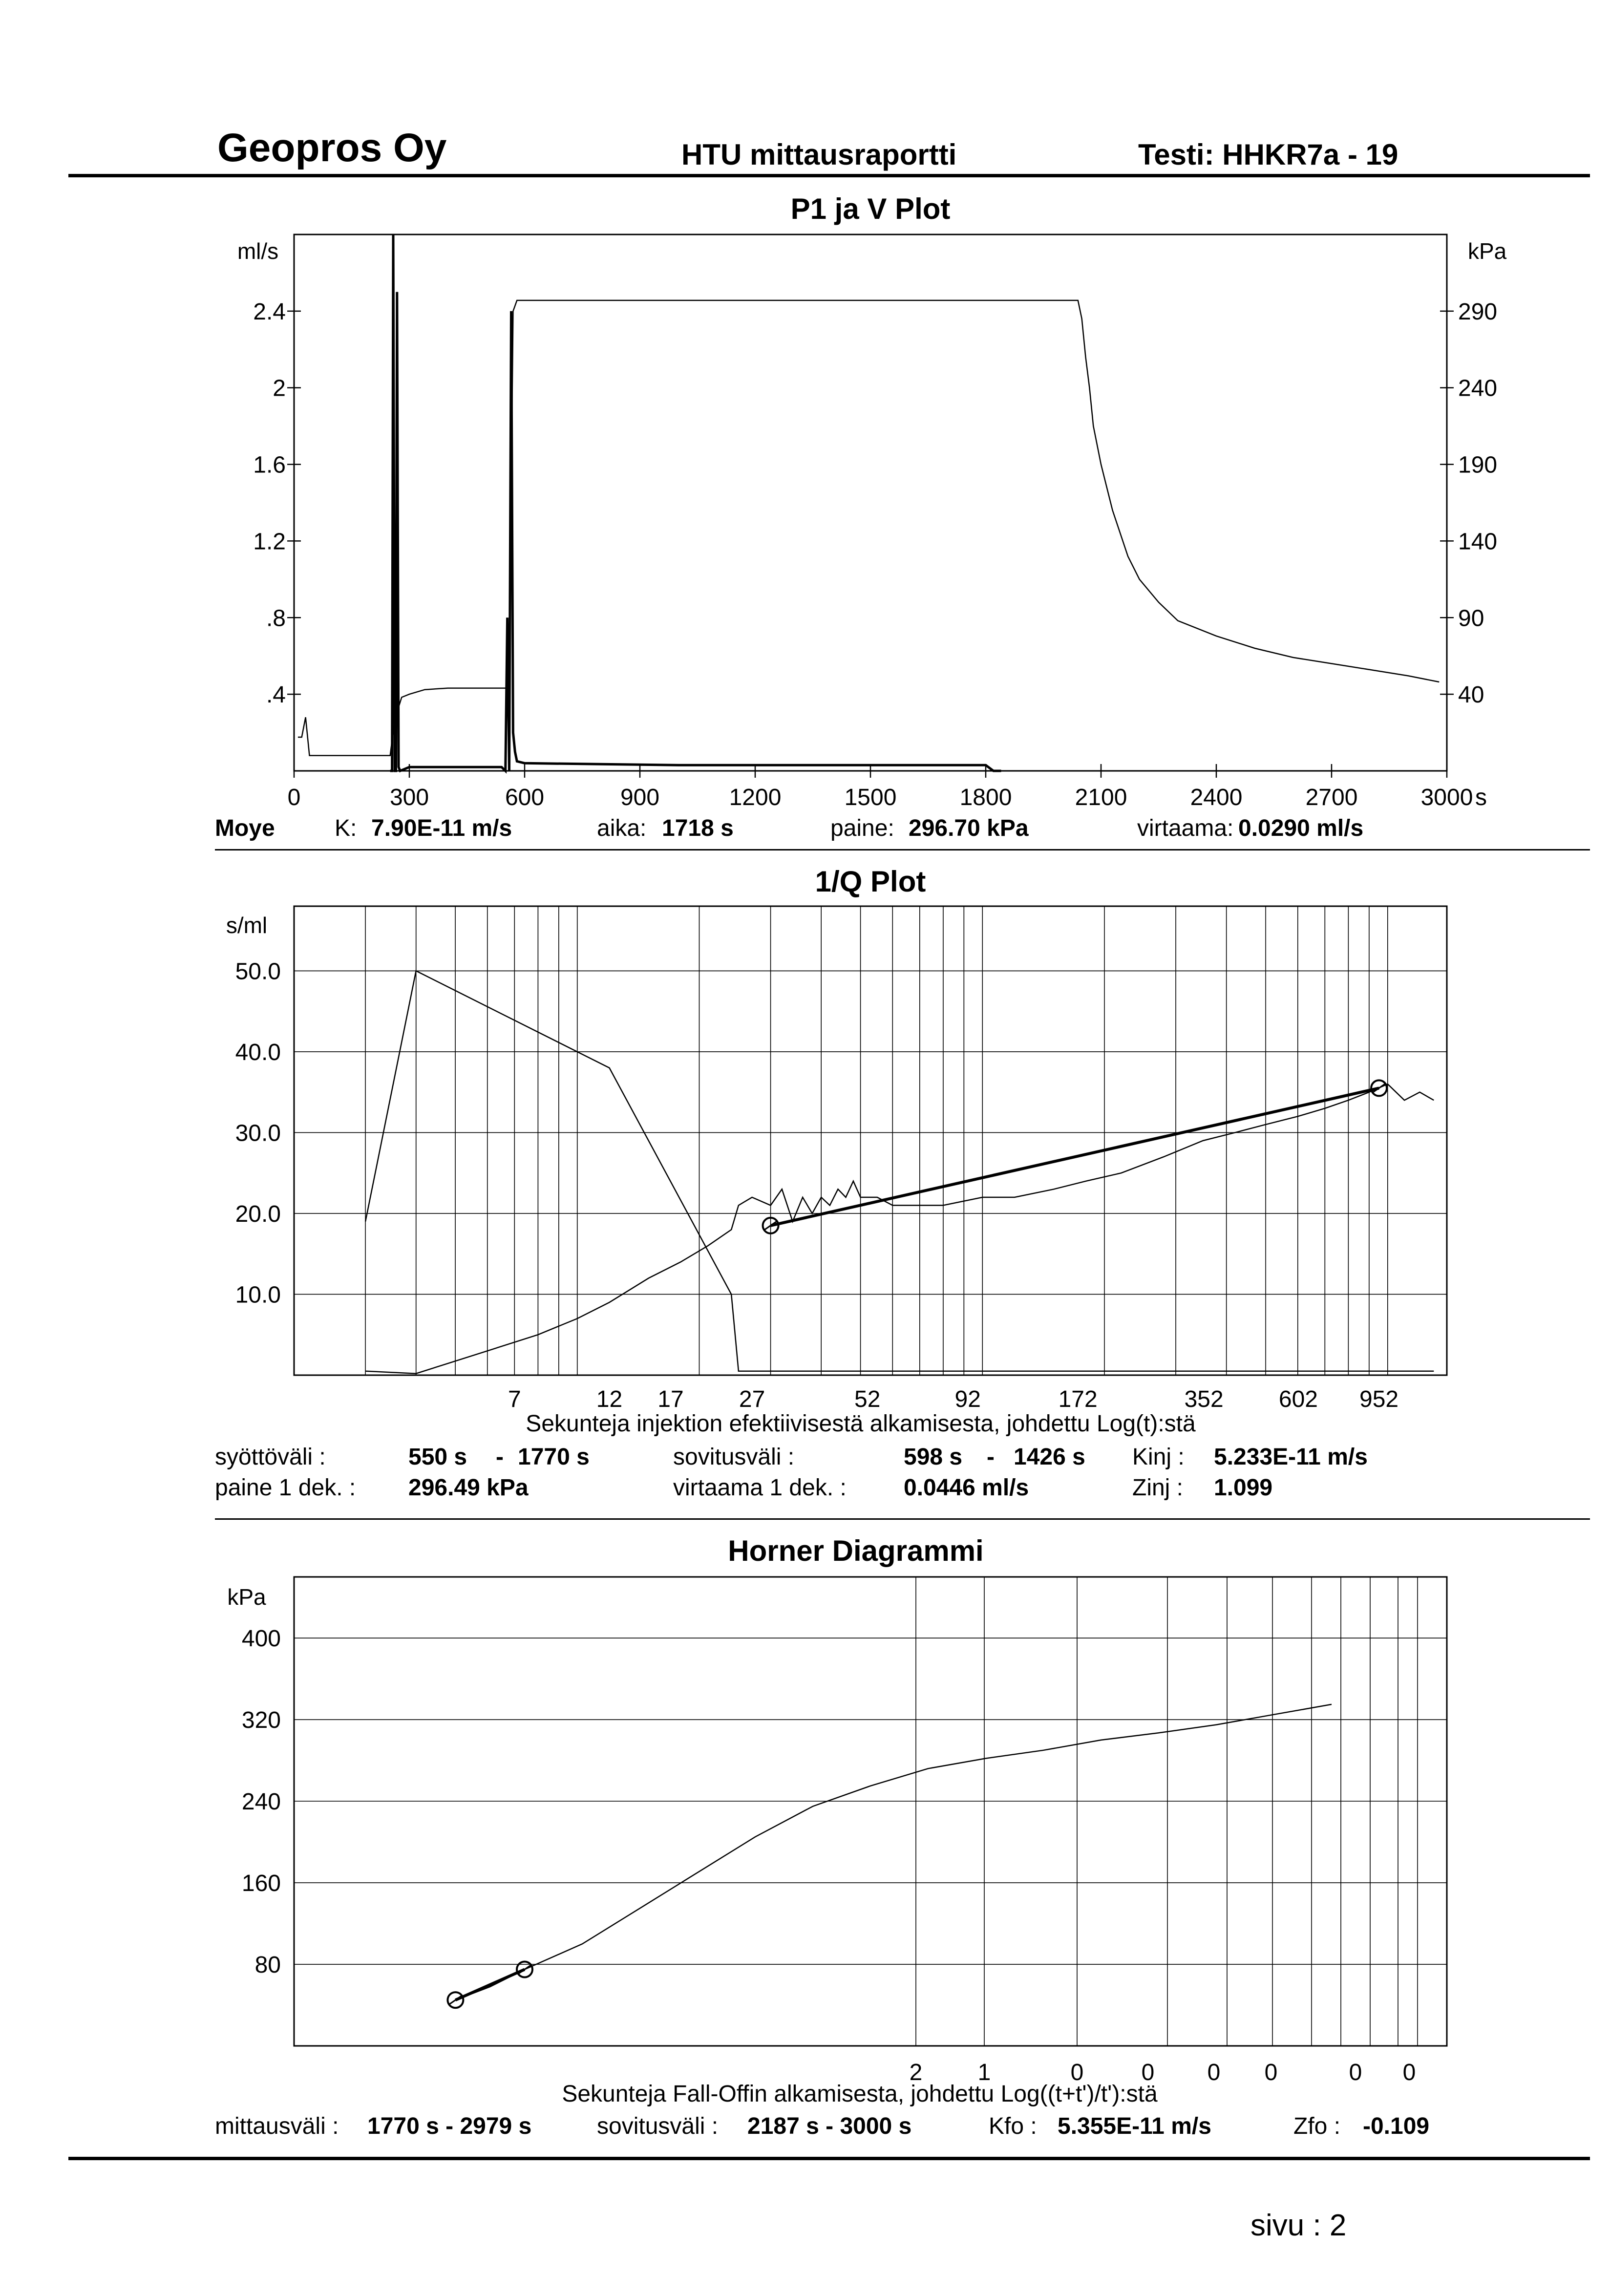 The image size is (1610, 2296). Describe the element at coordinates (902, 1519) in the screenshot. I see `section2-rule` at that location.